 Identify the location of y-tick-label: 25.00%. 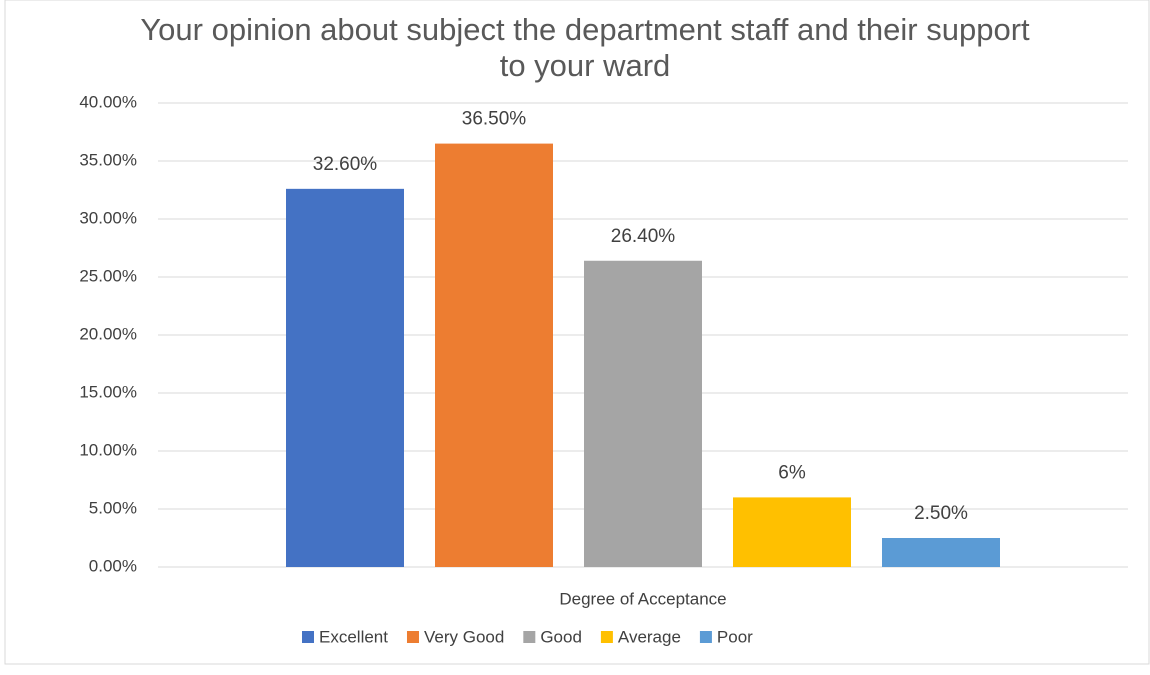
(108, 275).